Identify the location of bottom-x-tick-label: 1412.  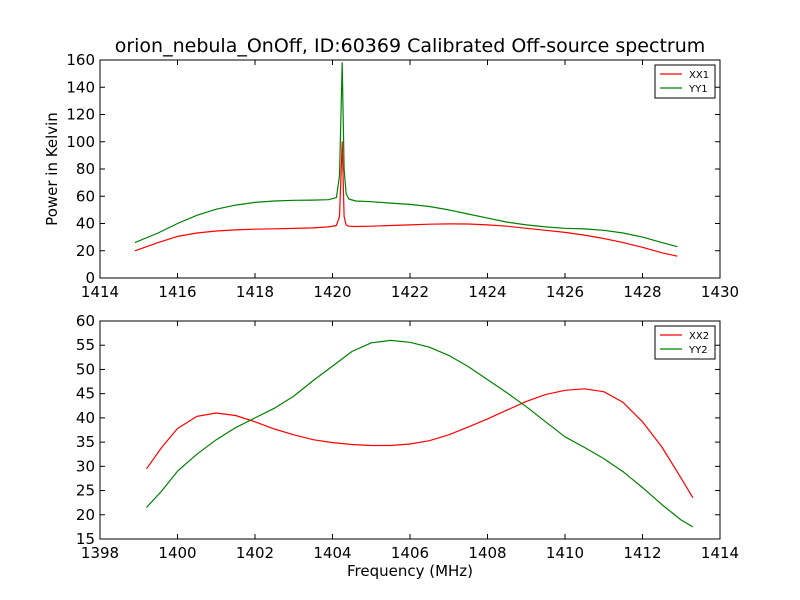
(642, 553).